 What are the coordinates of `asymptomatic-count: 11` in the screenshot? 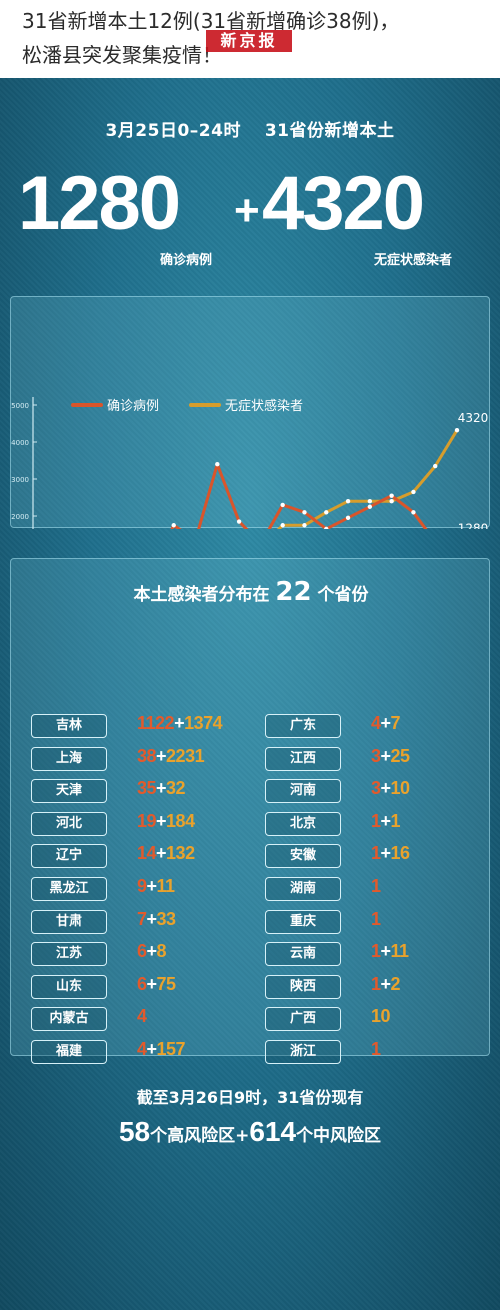 It's located at (166, 886).